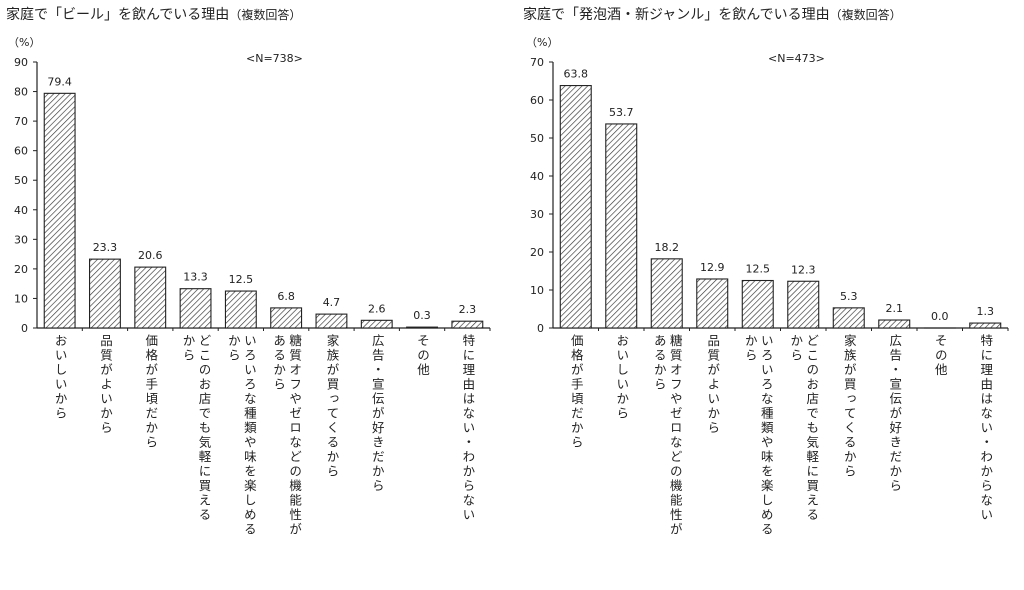 The image size is (1024, 590). I want to click on chart-title-beer: 家庭で「ビール」を飲んでいる理由（複数回答）, so click(153, 14).